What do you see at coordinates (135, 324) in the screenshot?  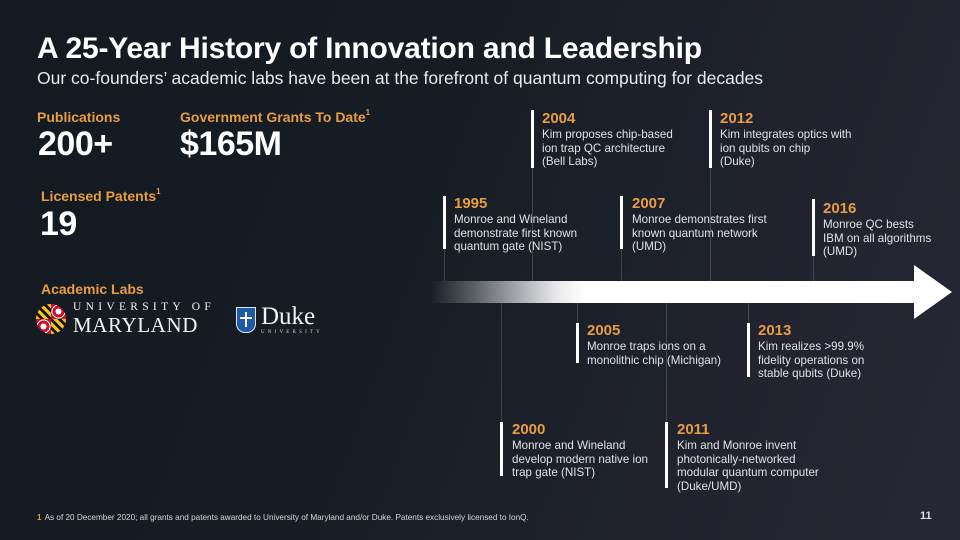 I see `umd-line2: MARYLAND` at bounding box center [135, 324].